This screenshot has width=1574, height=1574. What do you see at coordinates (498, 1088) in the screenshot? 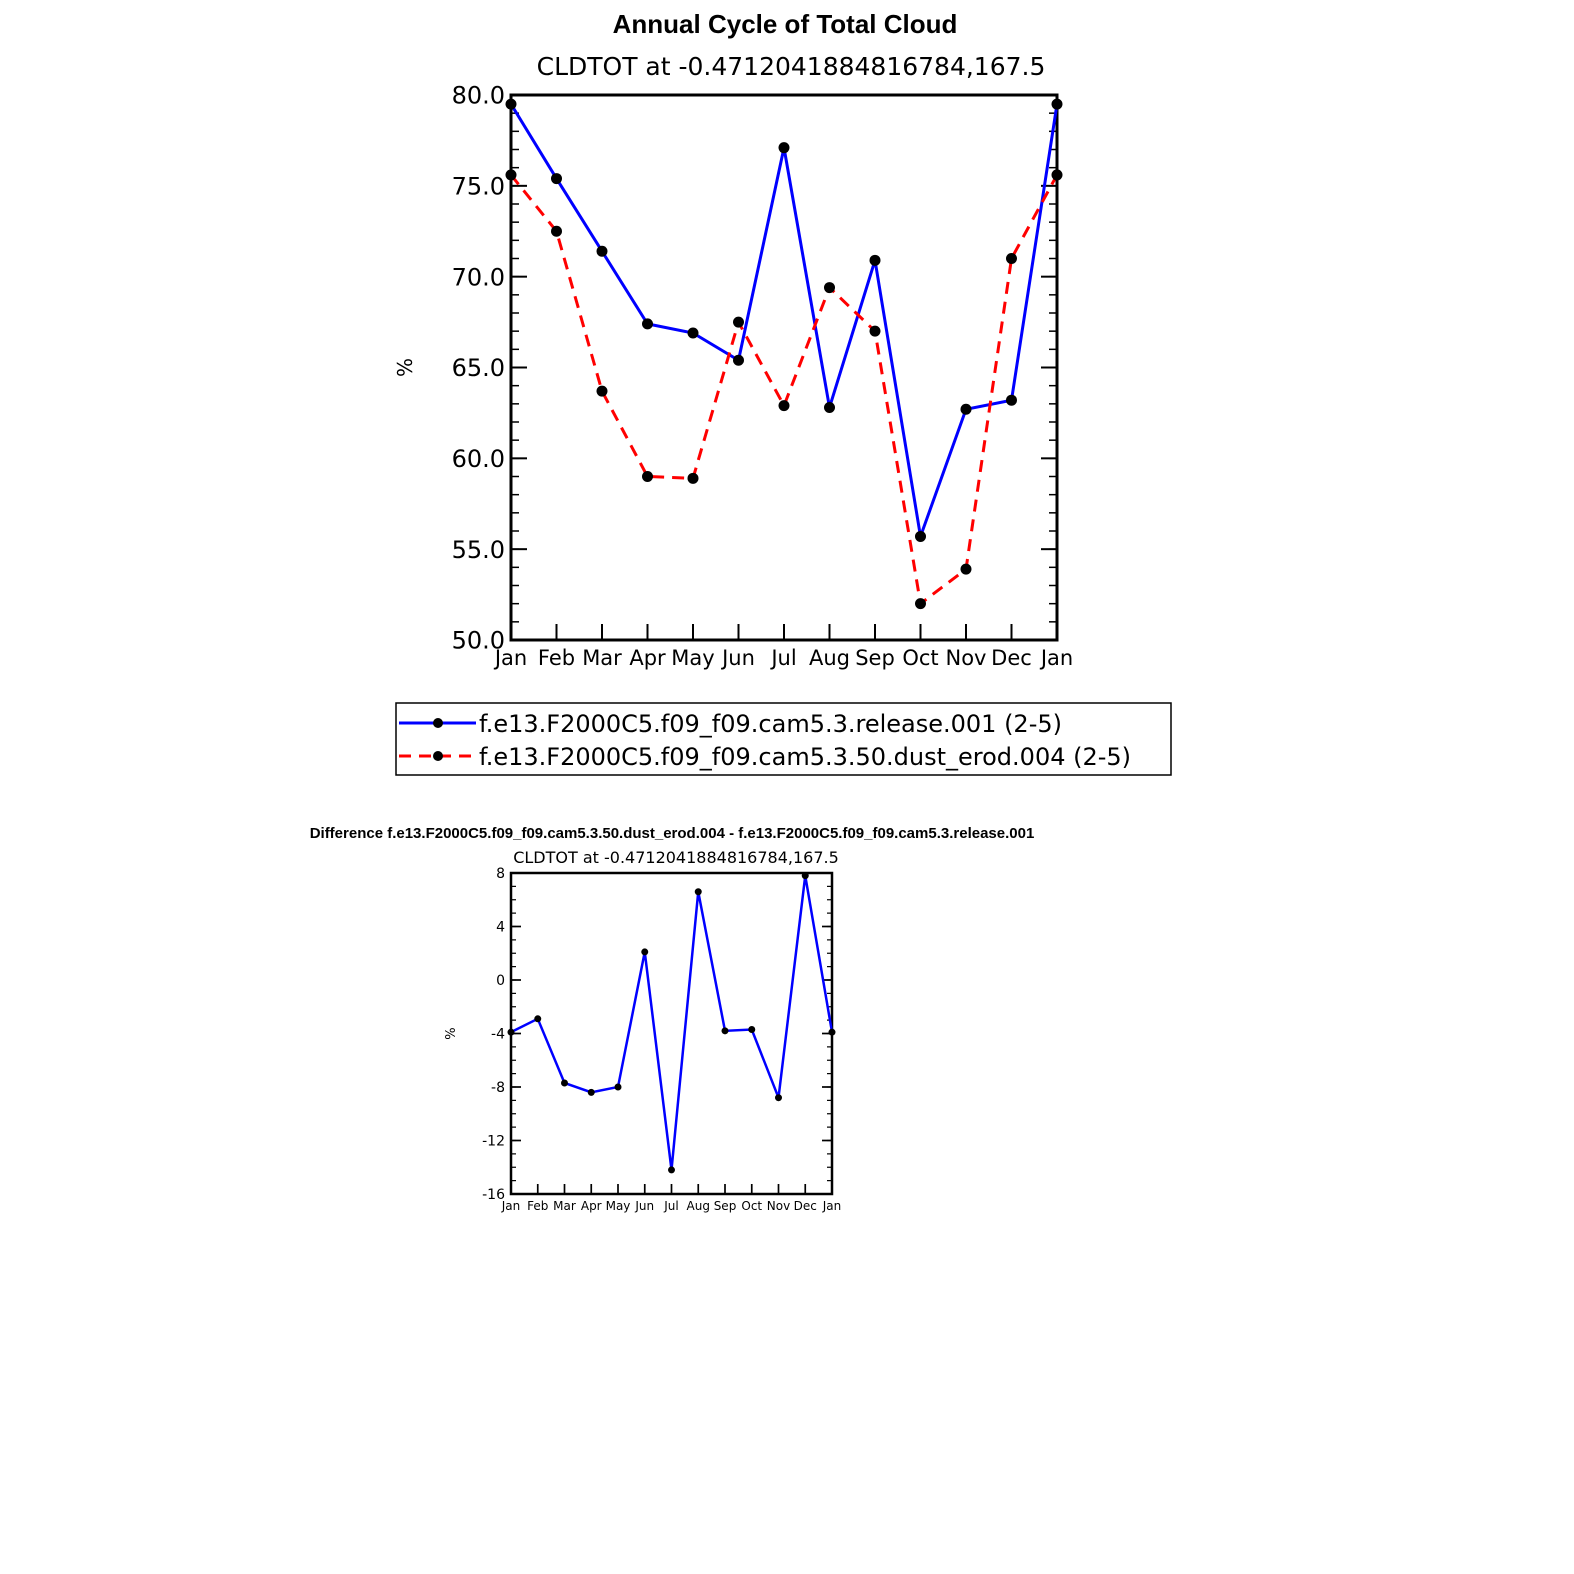
I see `y-tick-label: -8` at bounding box center [498, 1088].